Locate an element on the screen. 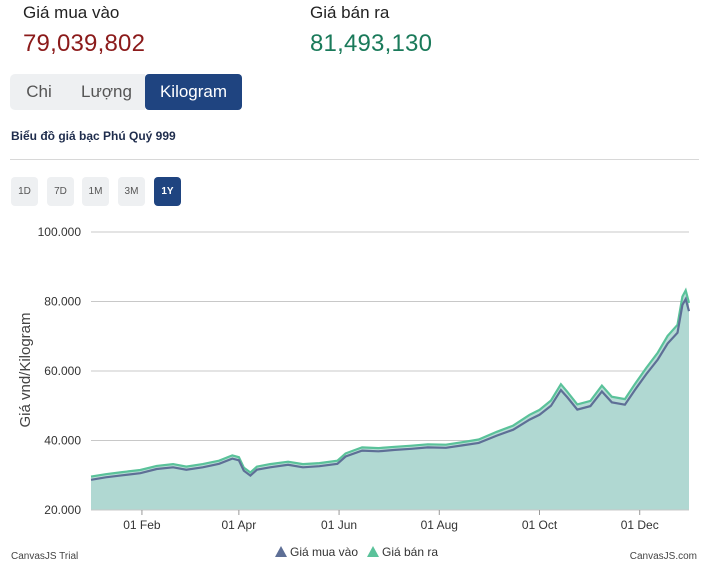 The height and width of the screenshot is (566, 701). range-button-1d: 1D is located at coordinates (24, 191).